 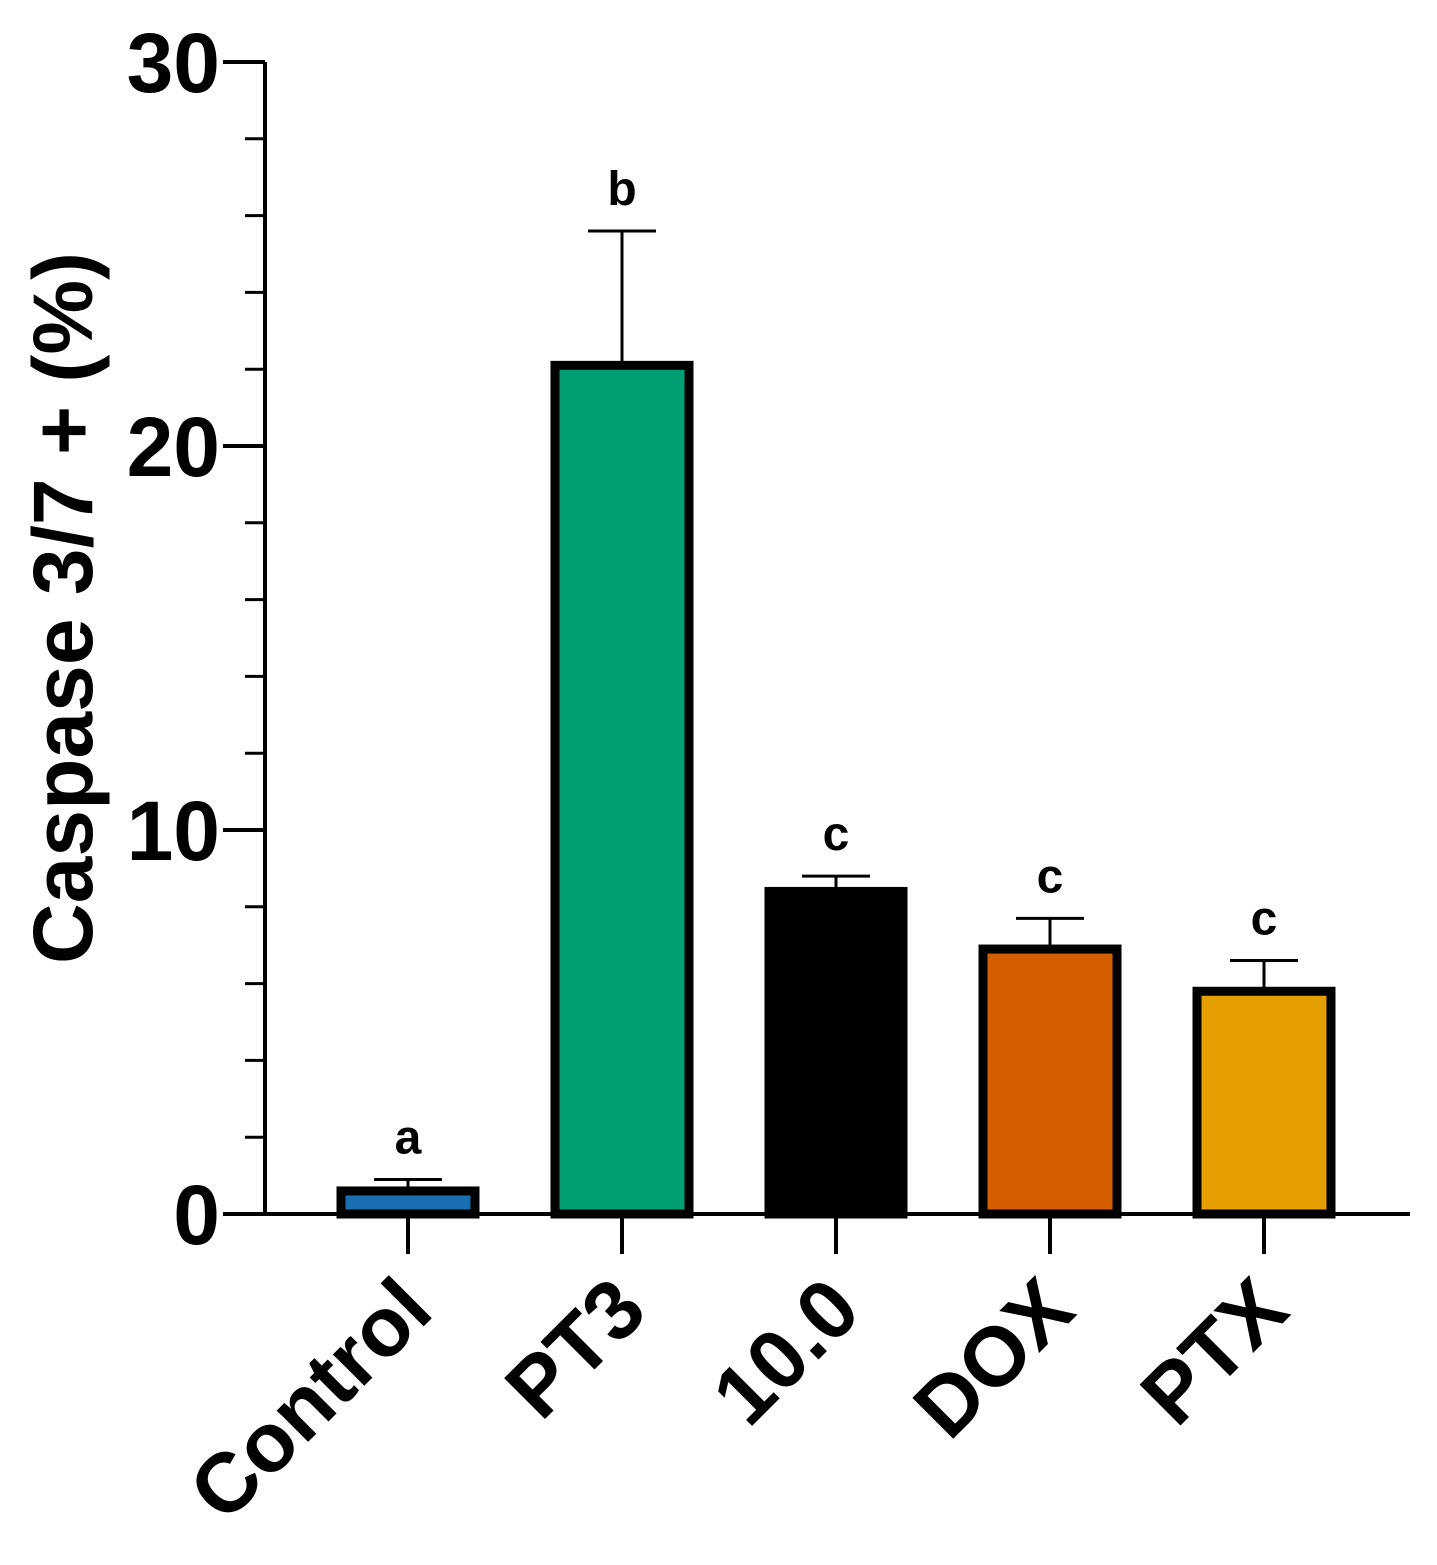 What do you see at coordinates (63, 608) in the screenshot?
I see `y-axis-title: Caspase 3/7 + (%)` at bounding box center [63, 608].